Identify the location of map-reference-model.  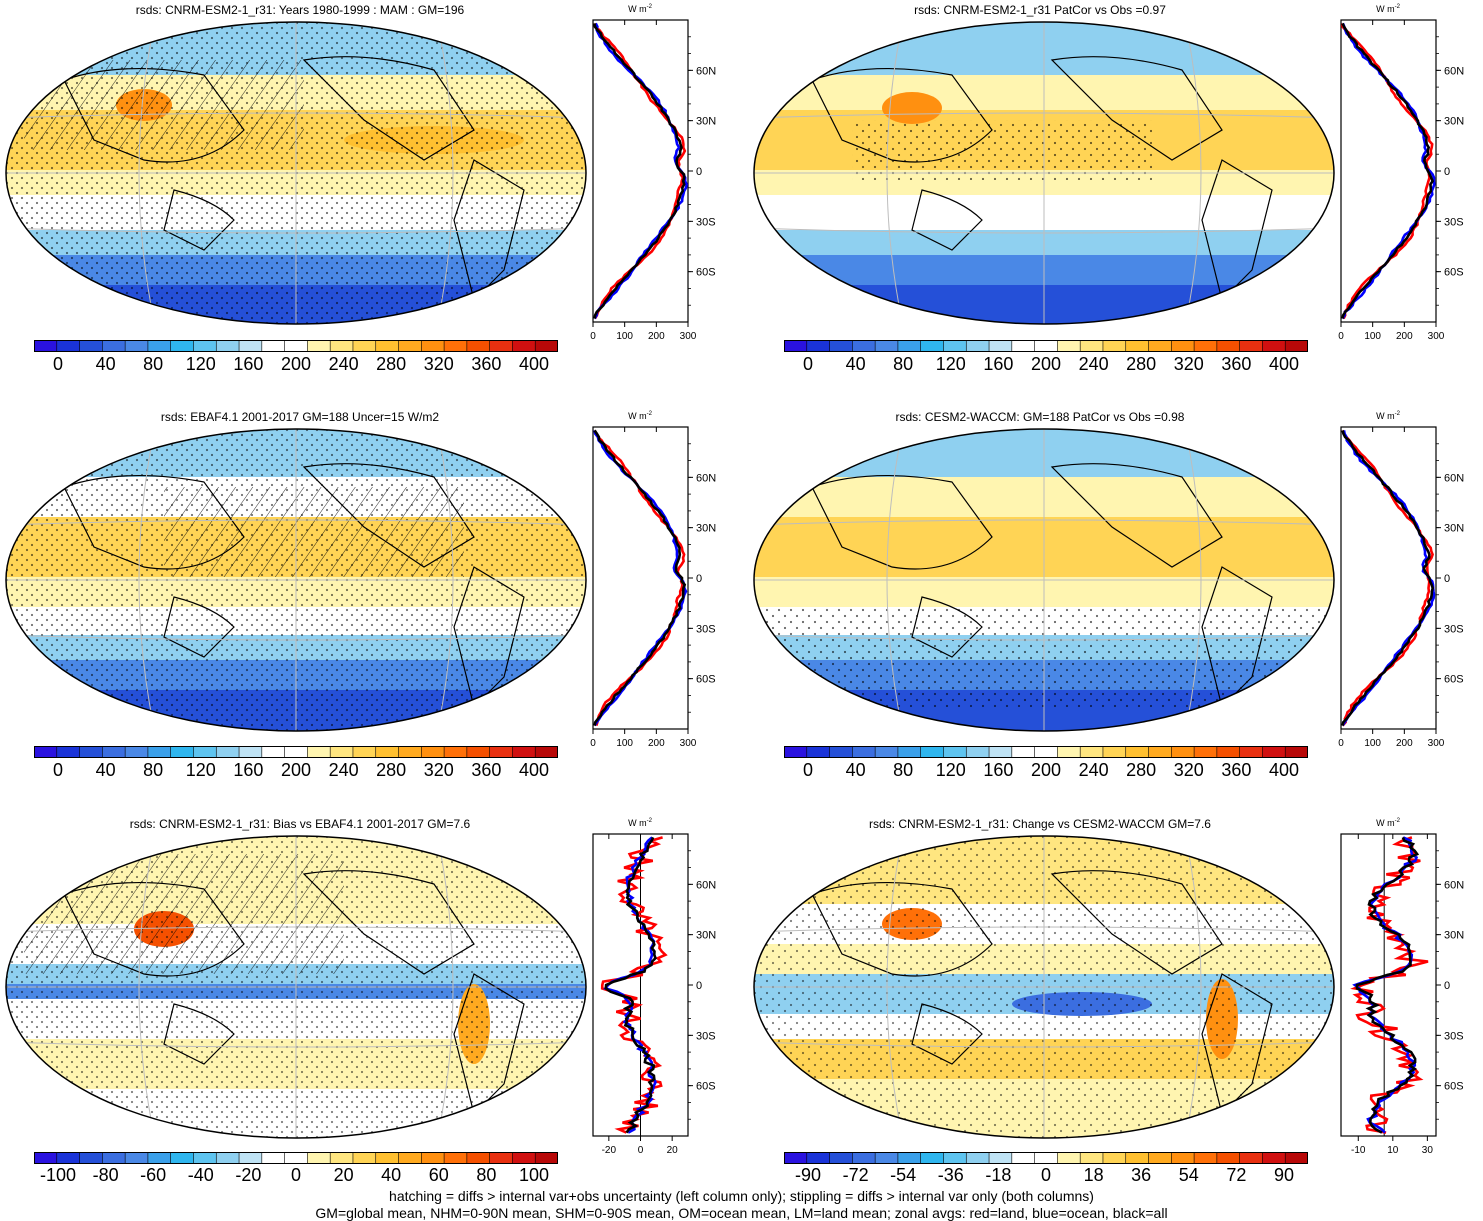
(1044, 580).